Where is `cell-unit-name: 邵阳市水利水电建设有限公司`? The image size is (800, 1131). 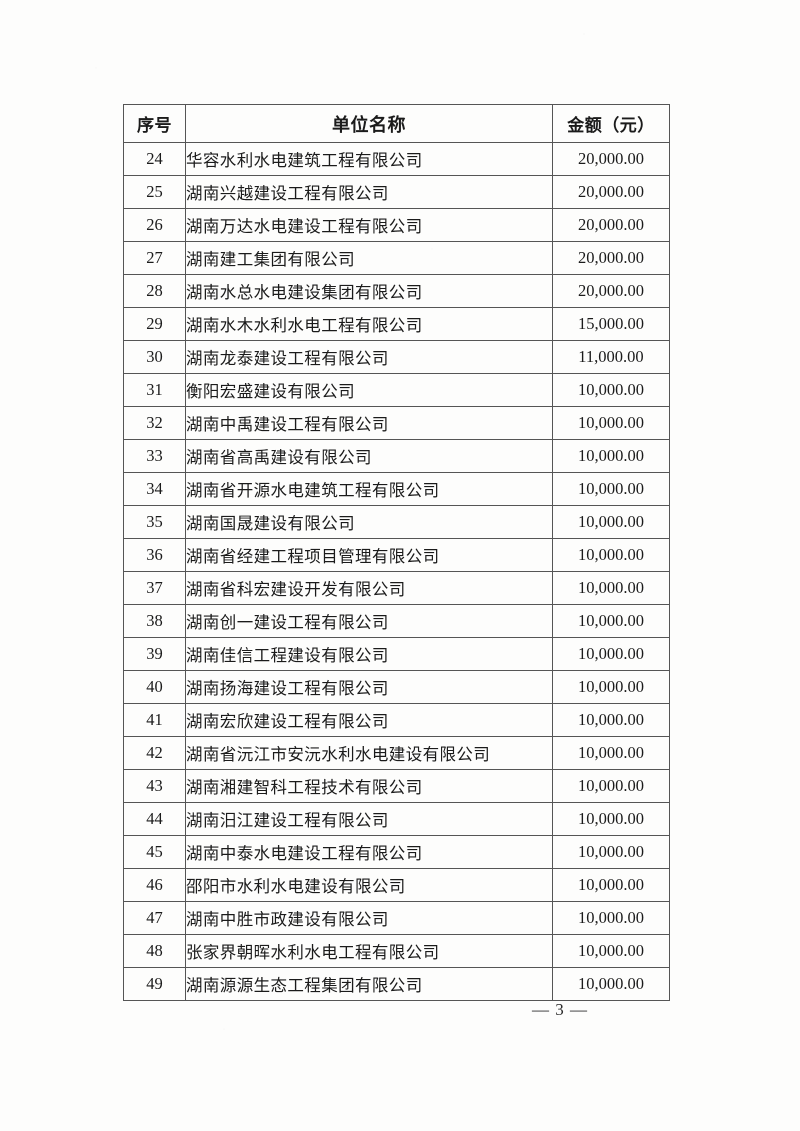 cell-unit-name: 邵阳市水利水电建设有限公司 is located at coordinates (369, 885).